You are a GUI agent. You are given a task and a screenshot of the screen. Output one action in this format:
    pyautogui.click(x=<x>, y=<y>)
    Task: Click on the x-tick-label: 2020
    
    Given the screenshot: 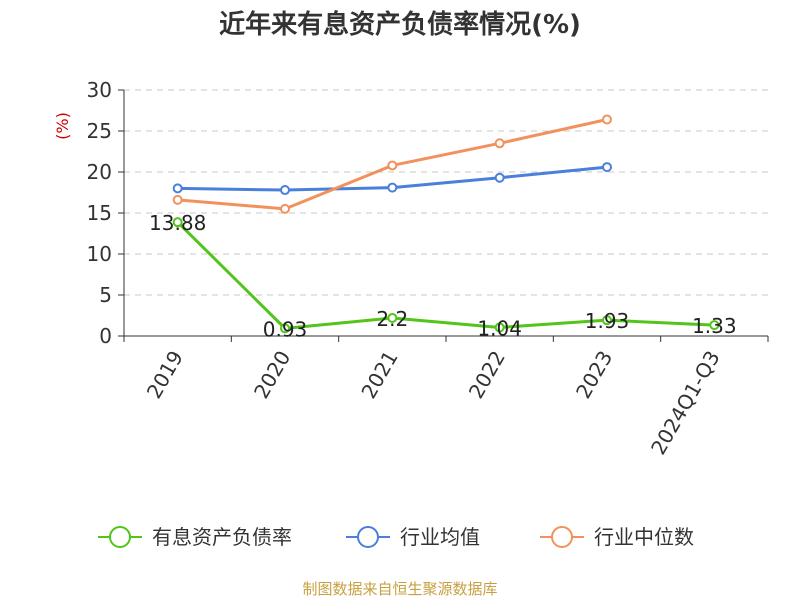 What is the action you would take?
    pyautogui.click(x=272, y=375)
    